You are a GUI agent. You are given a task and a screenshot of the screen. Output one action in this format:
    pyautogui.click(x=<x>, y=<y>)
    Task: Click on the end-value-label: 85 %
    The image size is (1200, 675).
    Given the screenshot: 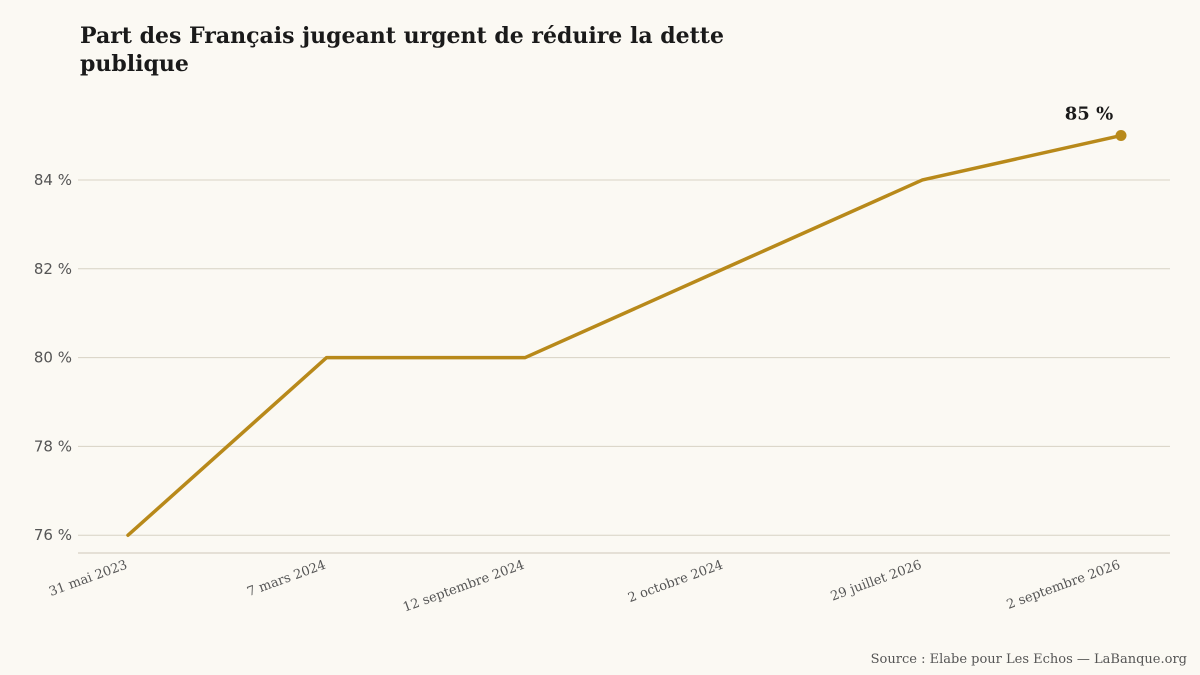 What is the action you would take?
    pyautogui.click(x=1089, y=114)
    